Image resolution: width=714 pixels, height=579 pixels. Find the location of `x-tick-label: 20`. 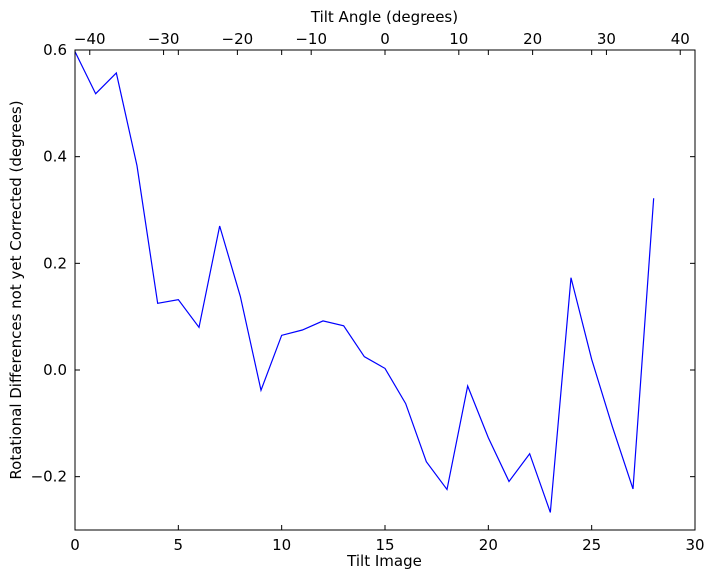

x-tick-label: 20 is located at coordinates (488, 545).